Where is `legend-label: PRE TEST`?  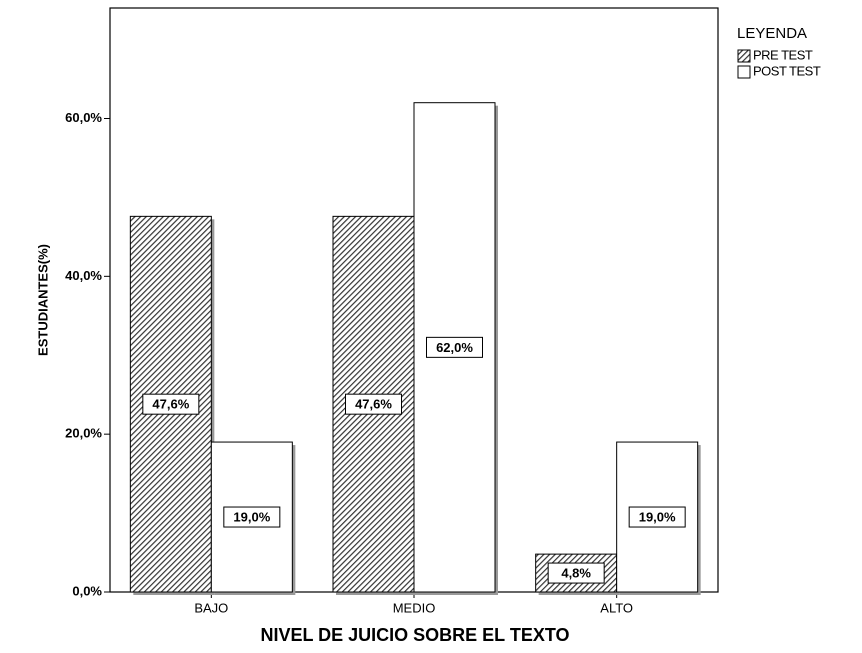
legend-label: PRE TEST is located at coordinates (783, 54).